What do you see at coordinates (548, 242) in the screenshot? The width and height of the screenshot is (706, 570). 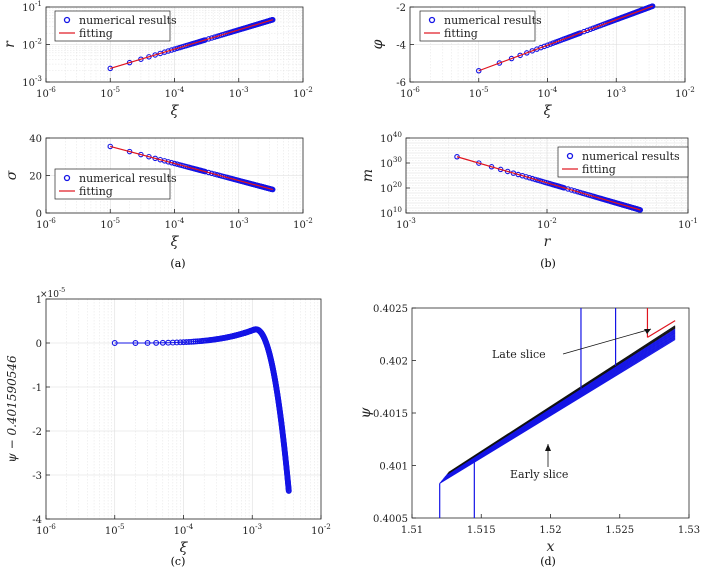 I see `x-axis-label: r` at bounding box center [548, 242].